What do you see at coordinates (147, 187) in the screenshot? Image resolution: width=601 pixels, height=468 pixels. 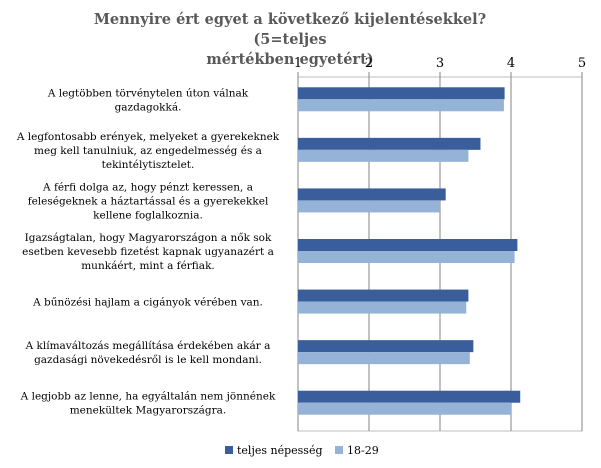 I see `category-label-3-line-1: A férfi dolga az, hogy pénzt keressen, a` at bounding box center [147, 187].